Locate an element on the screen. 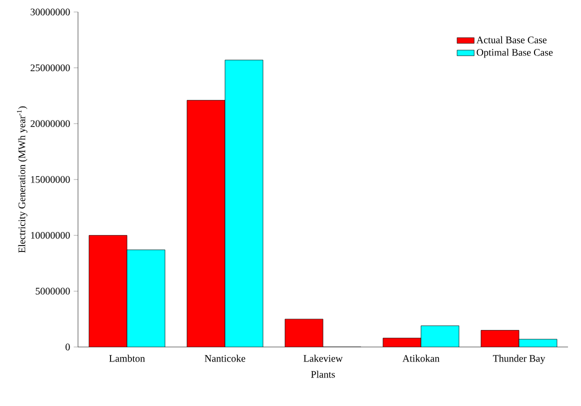 The height and width of the screenshot is (406, 581). x-tick-label: Atikokan is located at coordinates (421, 358).